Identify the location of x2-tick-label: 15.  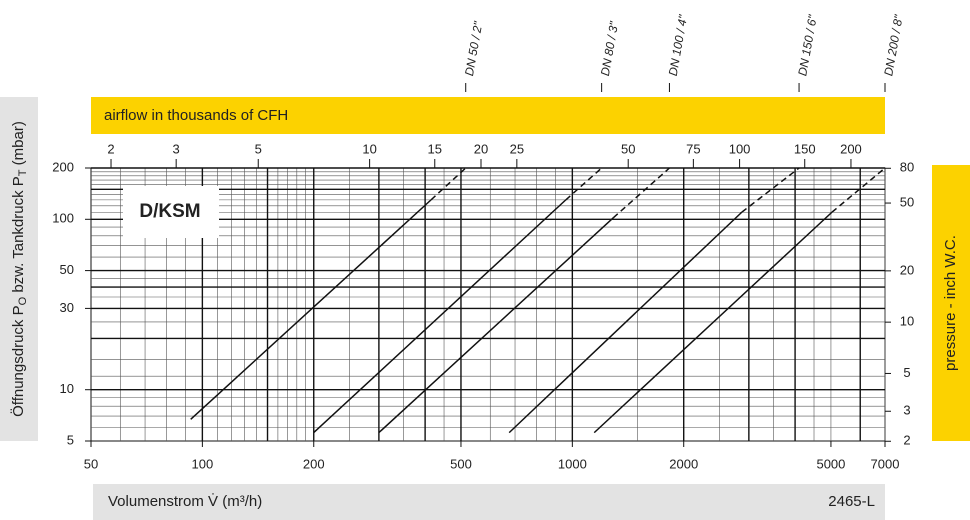
(435, 148).